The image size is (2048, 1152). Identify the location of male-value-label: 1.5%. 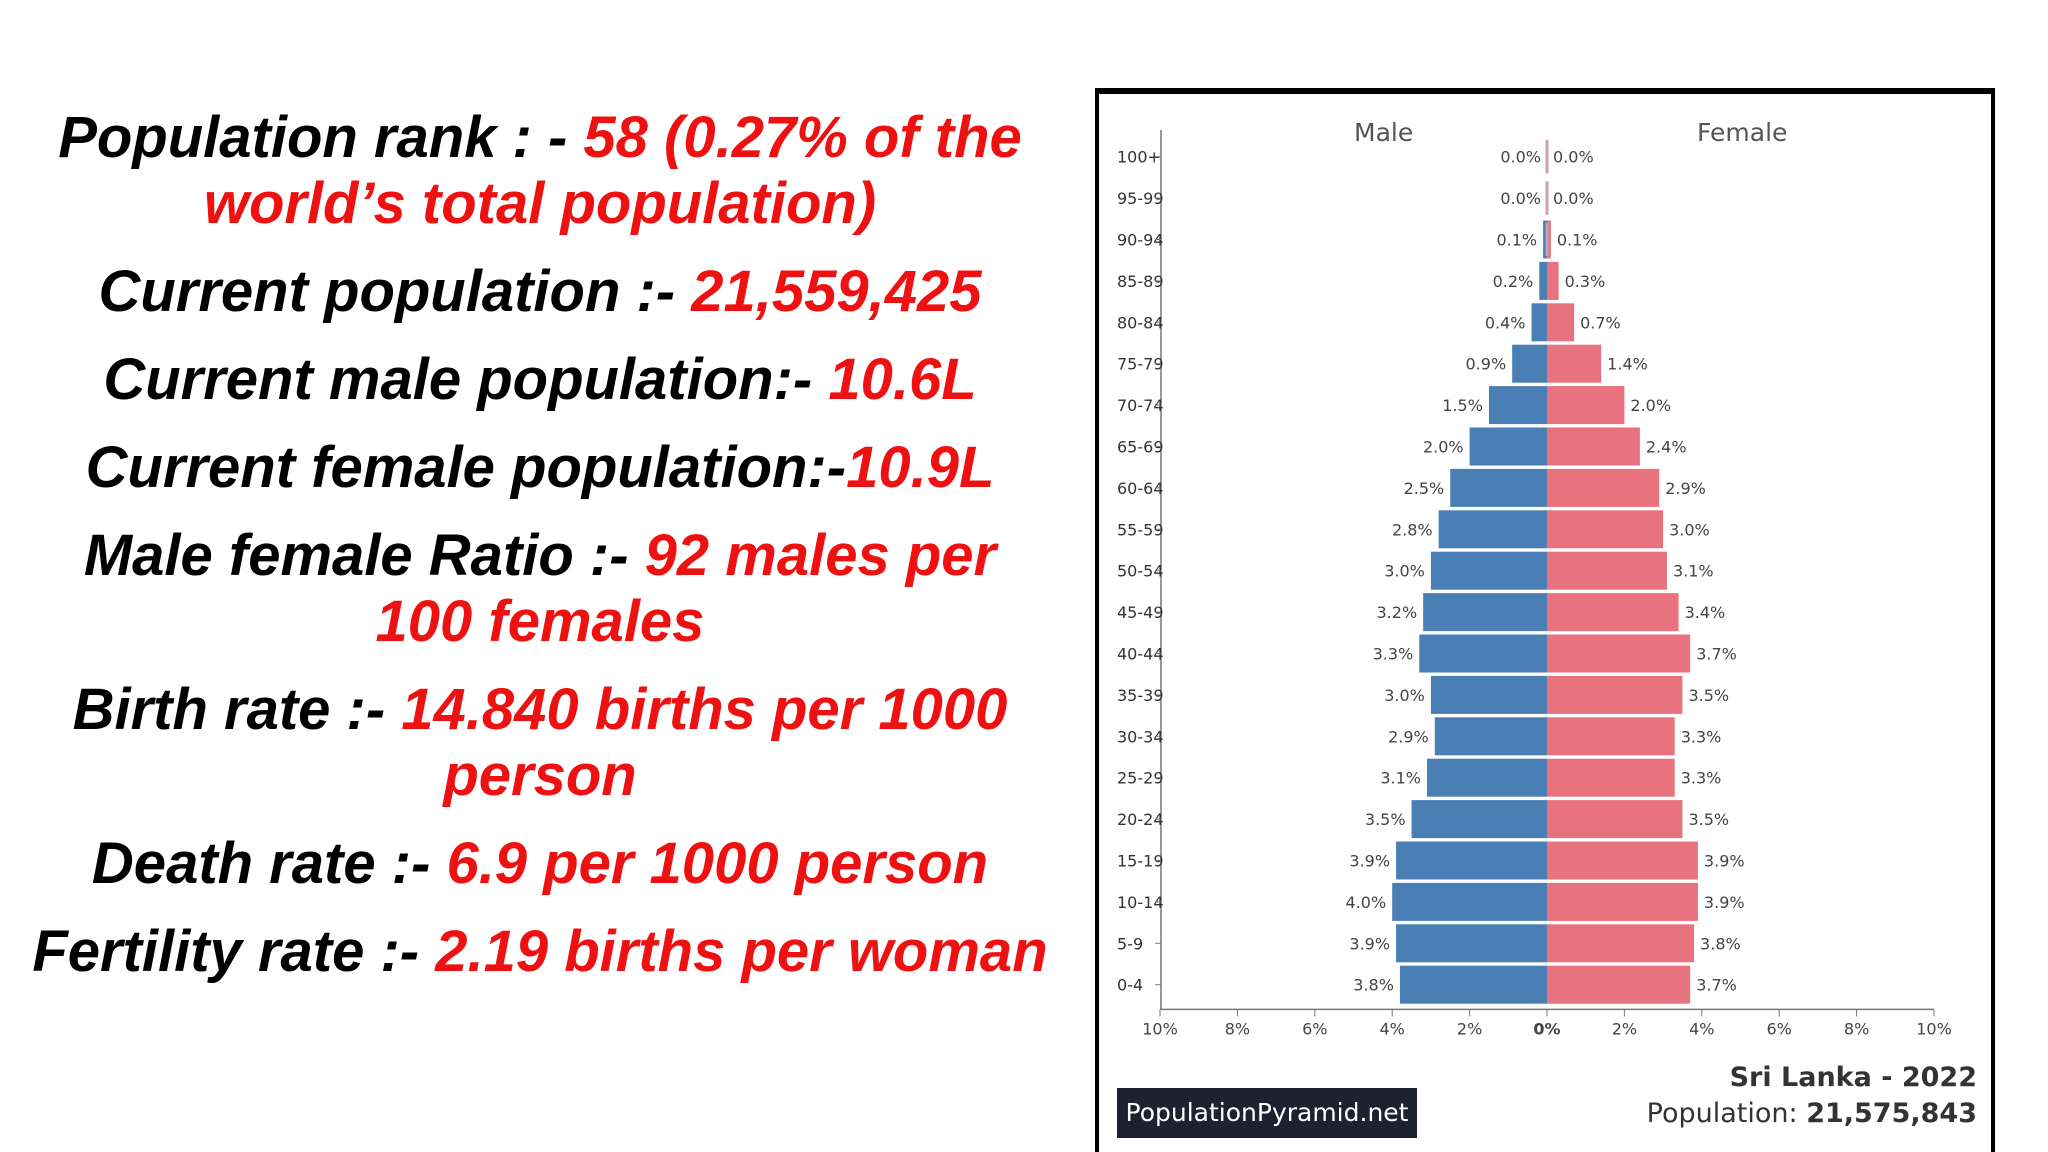
(1462, 405).